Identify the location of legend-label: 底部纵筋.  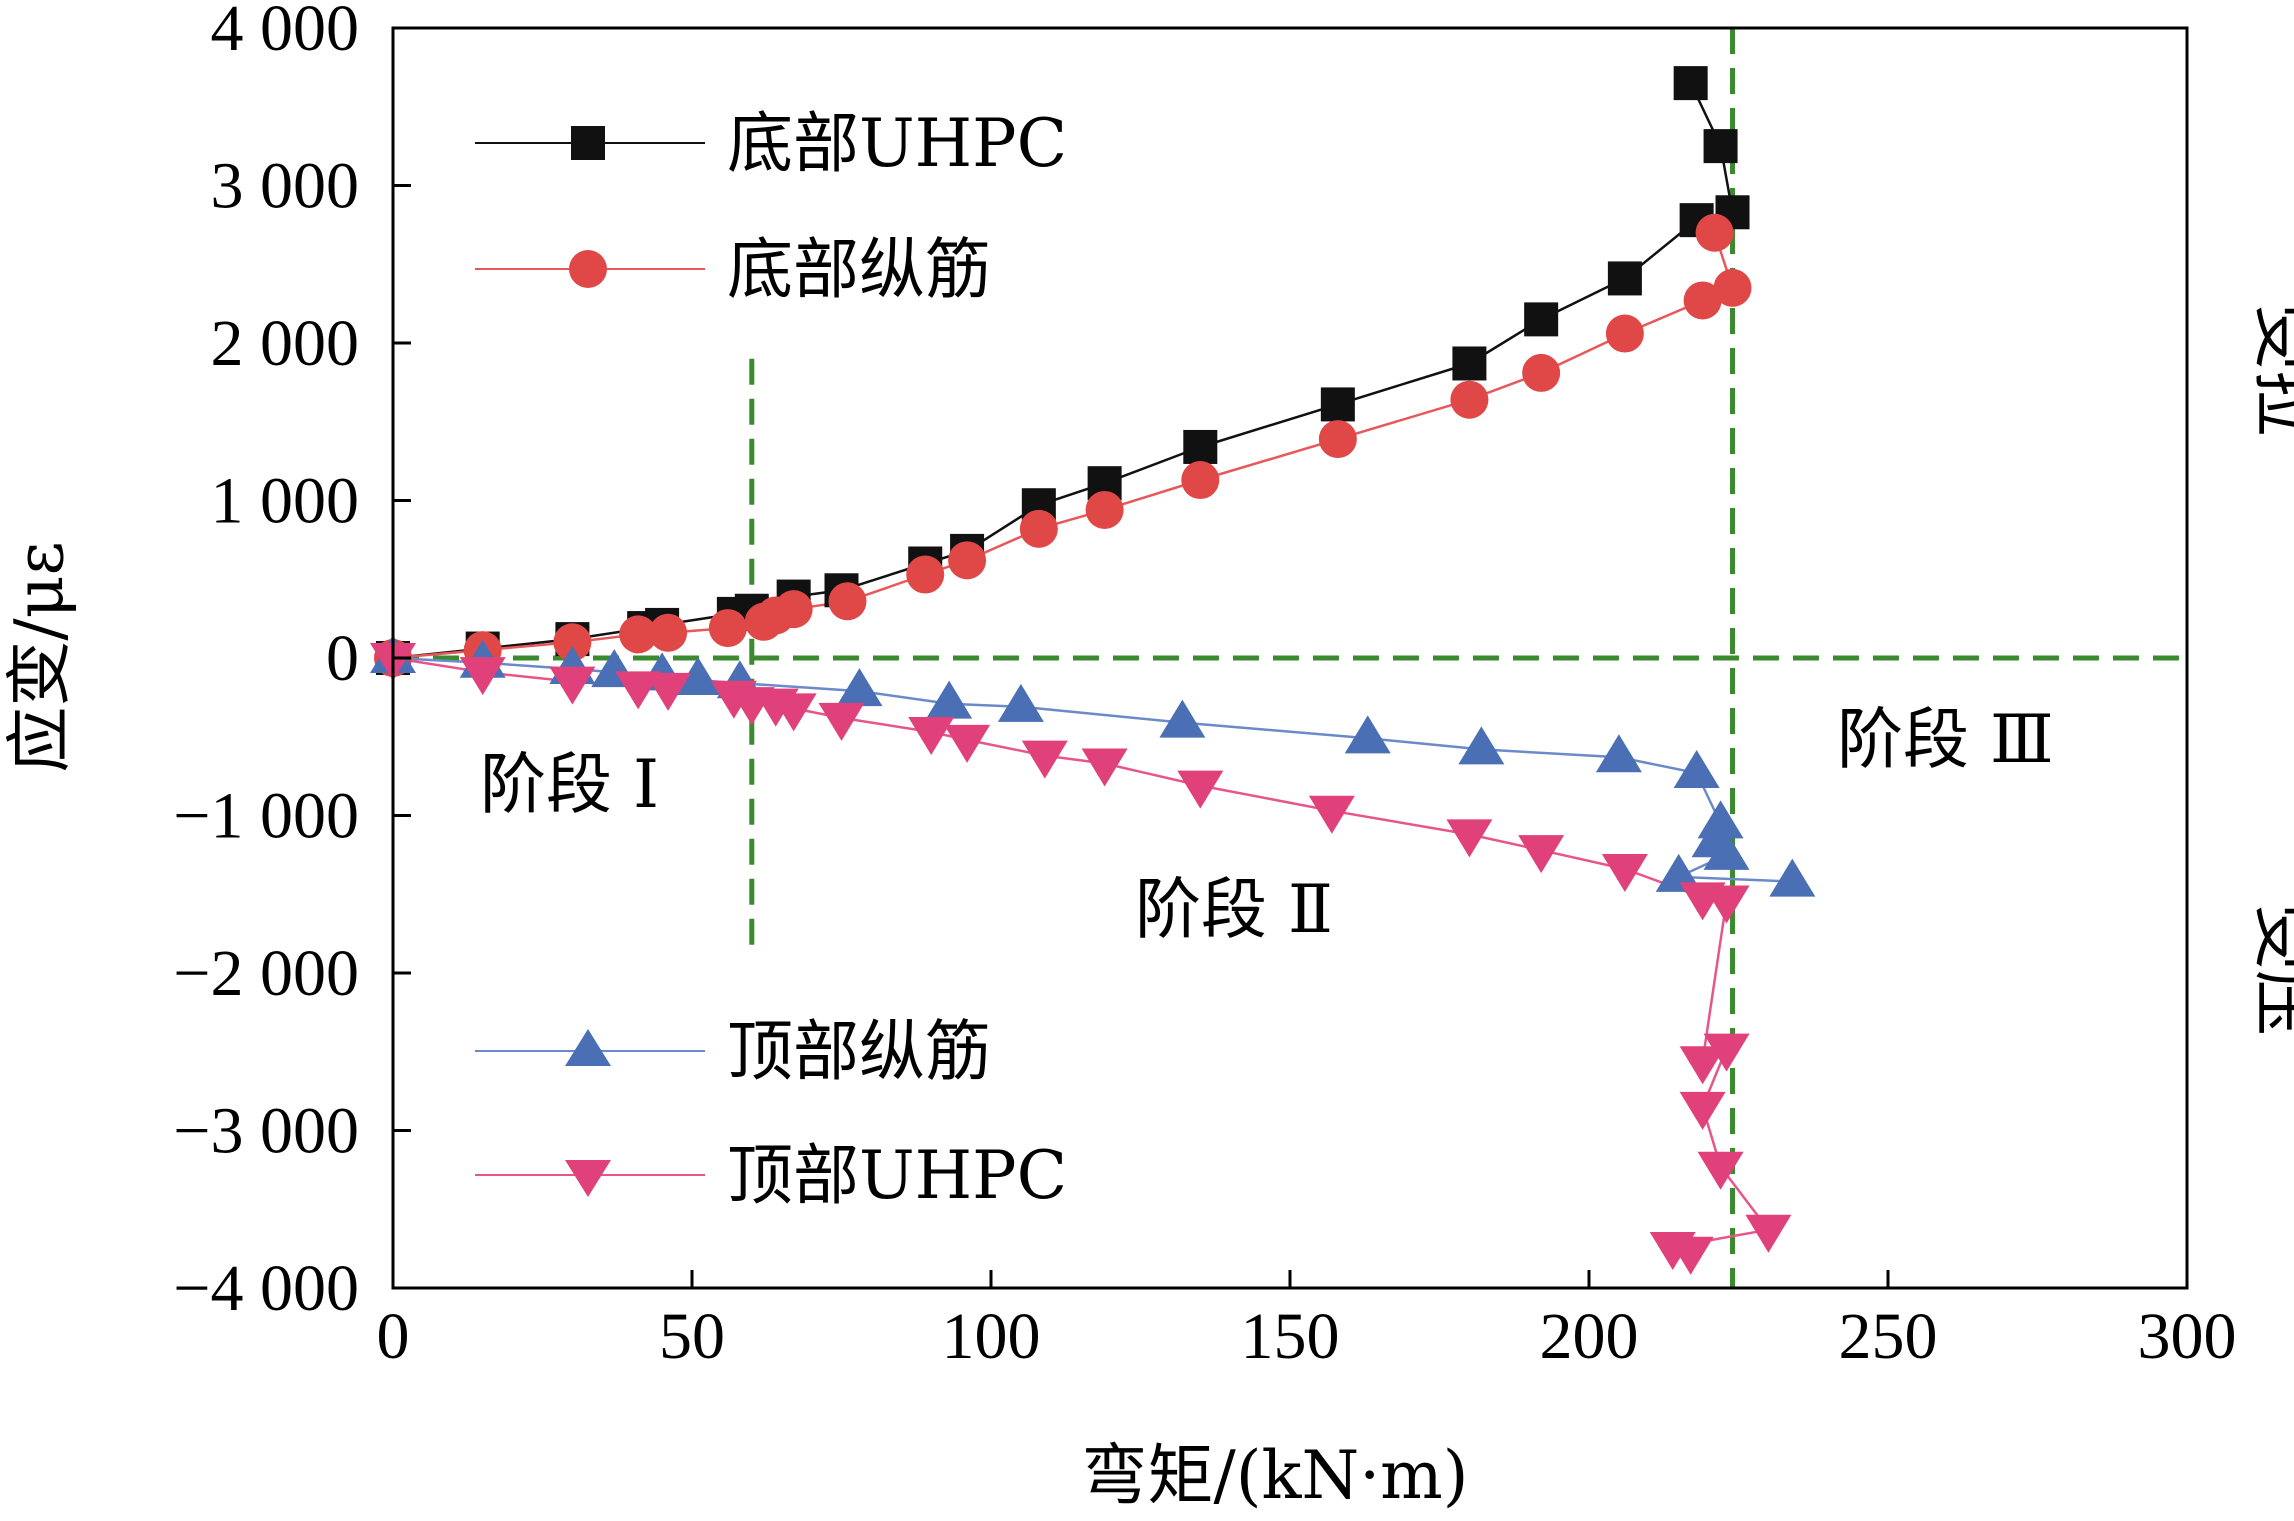
(859, 269).